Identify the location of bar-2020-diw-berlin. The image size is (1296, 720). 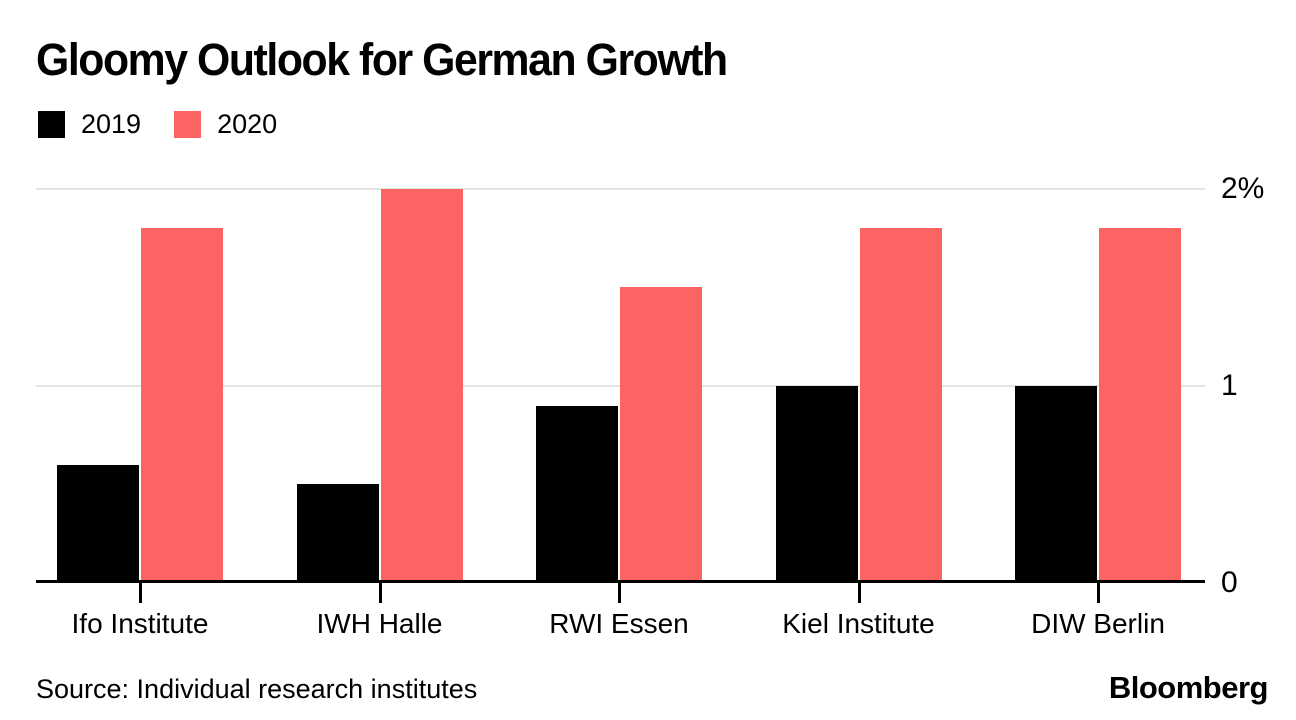
(1140, 405).